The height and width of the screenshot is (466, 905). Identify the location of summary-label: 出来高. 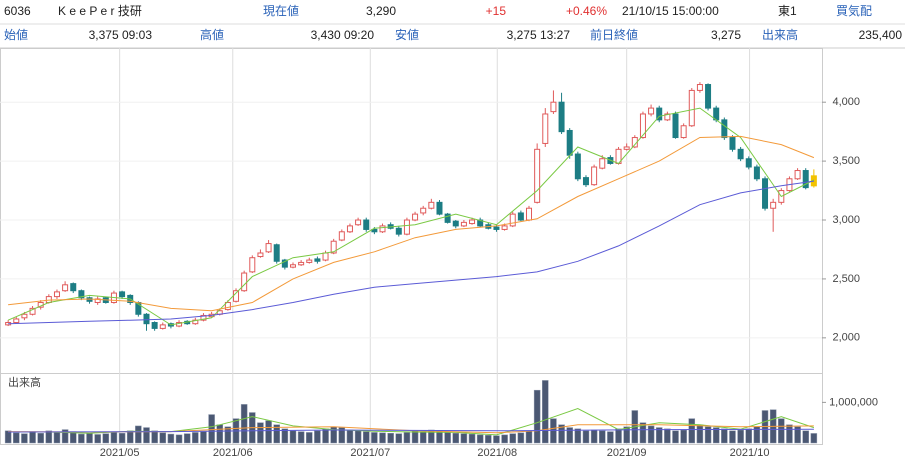
(780, 34).